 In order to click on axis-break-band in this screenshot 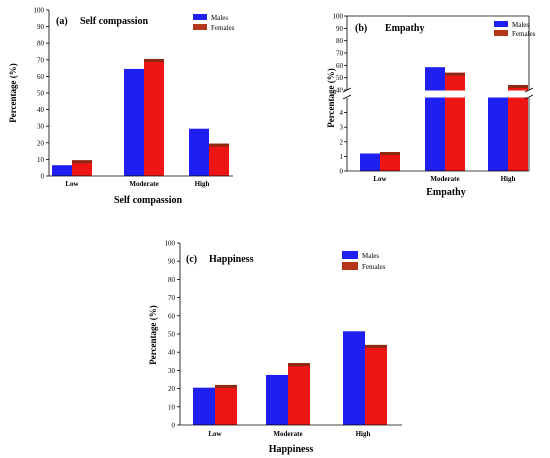, I will do `click(438, 94)`.